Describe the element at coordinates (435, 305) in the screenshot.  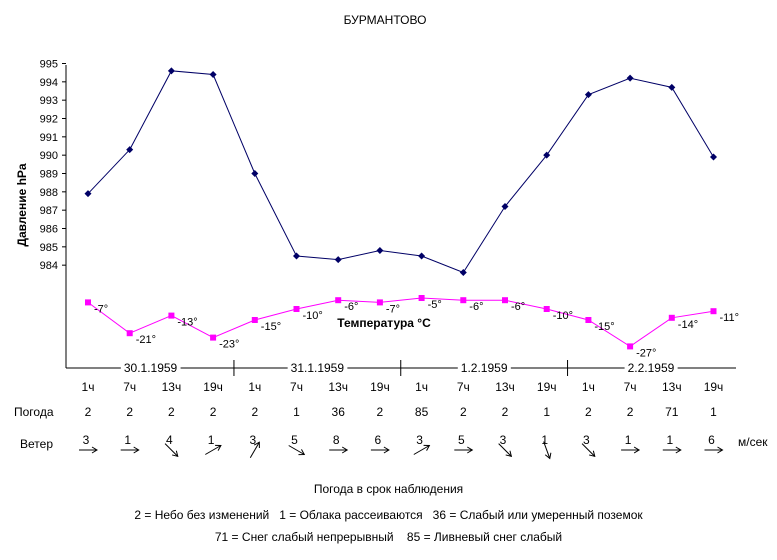
I see `temperature-data-label: -5°` at that location.